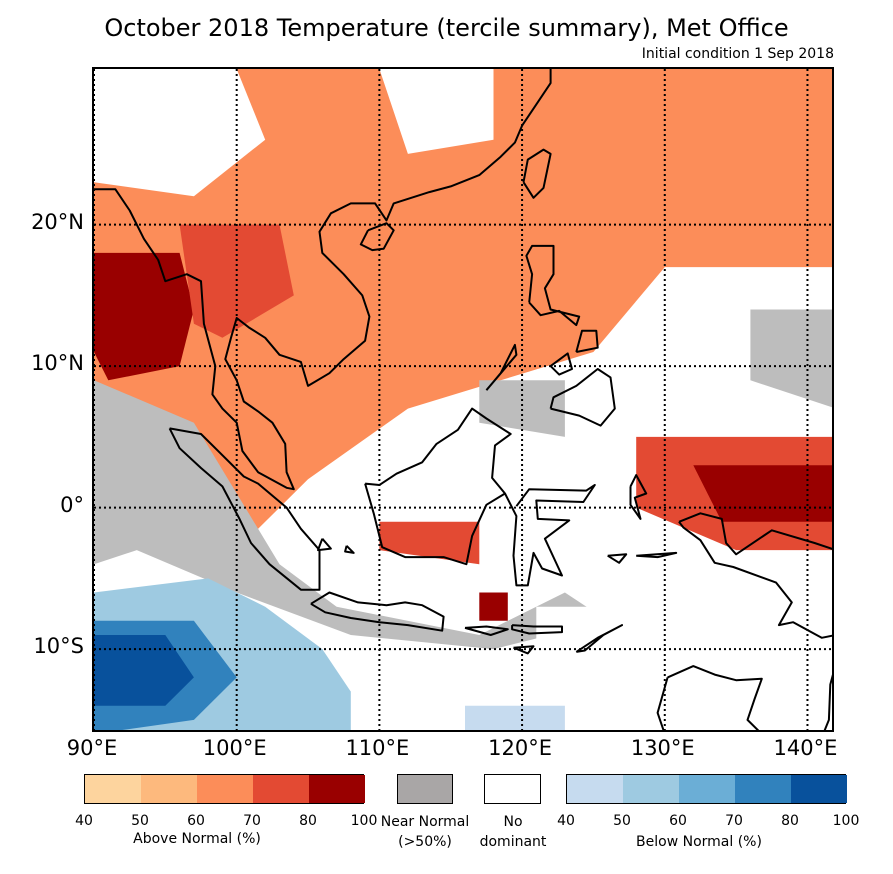  Describe the element at coordinates (197, 839) in the screenshot. I see `above-normal-caption: Above Normal (%)` at that location.